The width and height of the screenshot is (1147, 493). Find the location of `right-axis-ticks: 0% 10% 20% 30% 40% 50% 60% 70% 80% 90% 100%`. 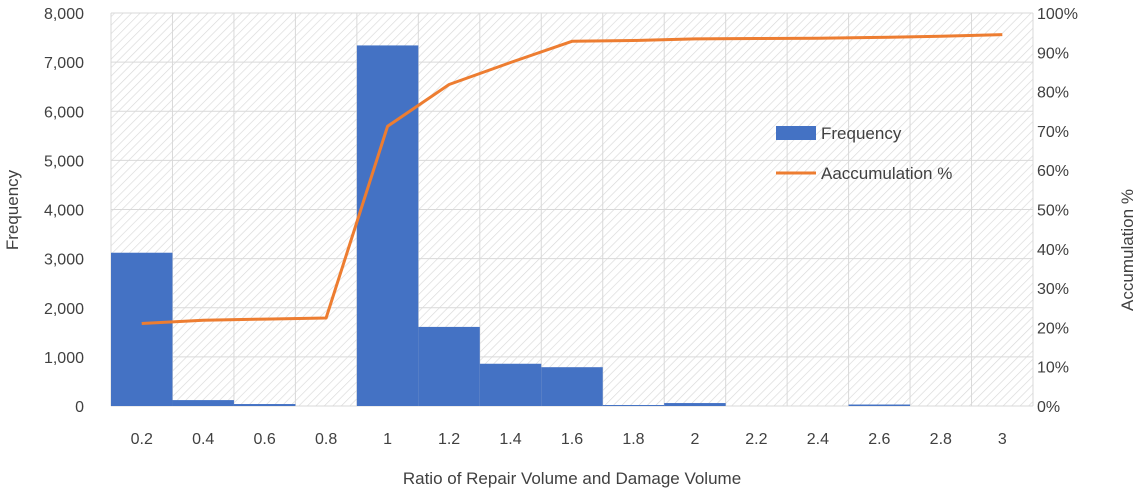

right-axis-ticks: 0% 10% 20% 30% 40% 50% 60% 70% 80% 90% 100% is located at coordinates (1057, 211).